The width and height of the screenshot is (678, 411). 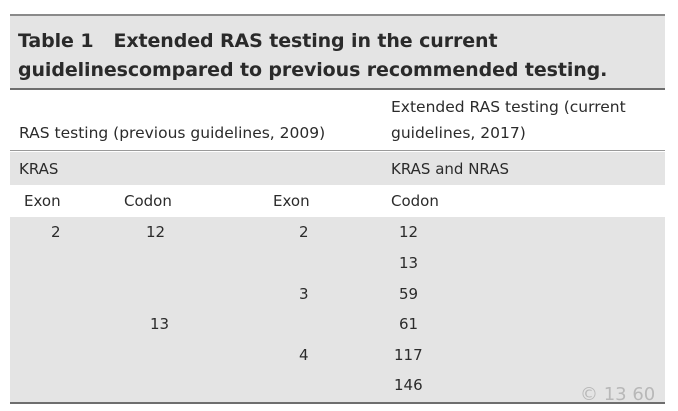 I want to click on header-divider, so click(x=337, y=150).